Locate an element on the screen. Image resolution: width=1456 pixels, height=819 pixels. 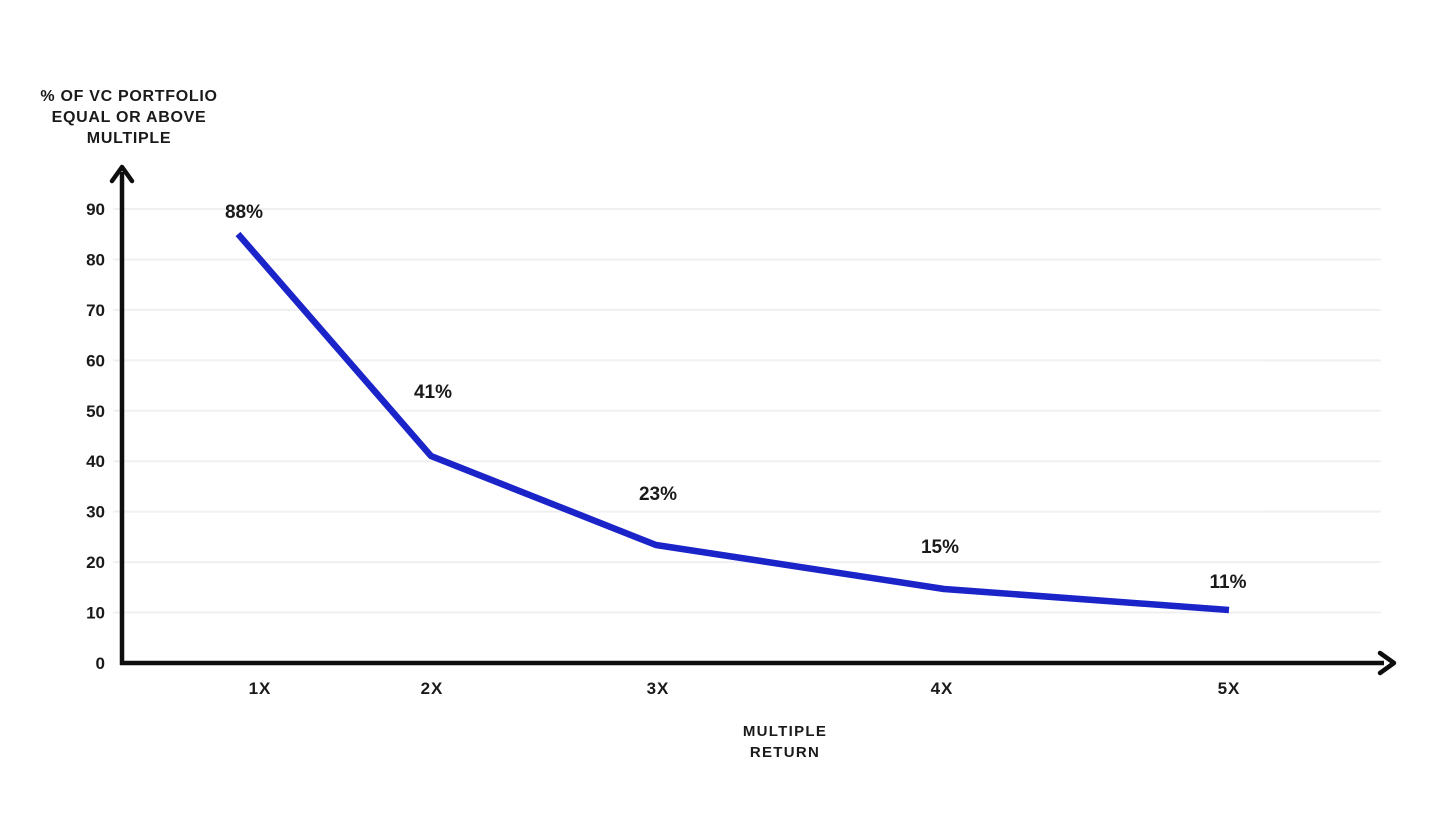
x-axis-arrowhead is located at coordinates (1387, 663).